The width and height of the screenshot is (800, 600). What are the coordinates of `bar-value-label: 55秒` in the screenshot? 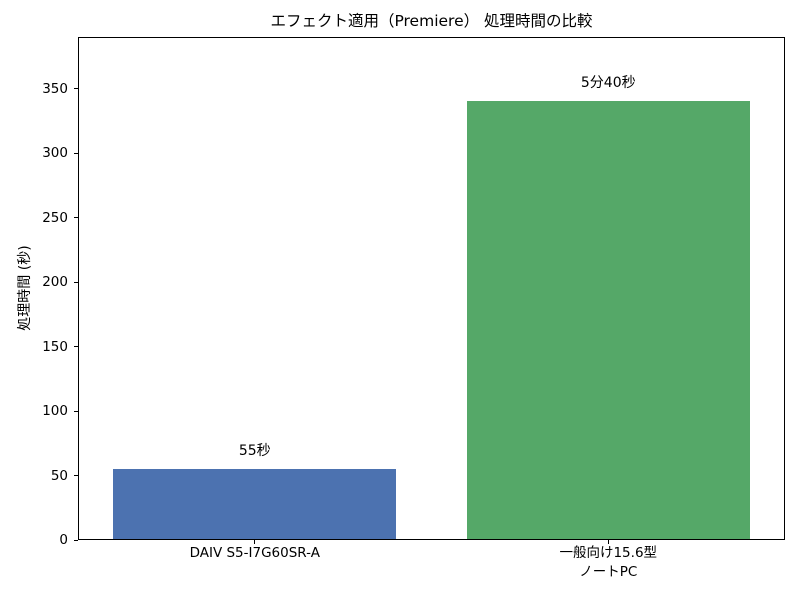 It's located at (254, 451).